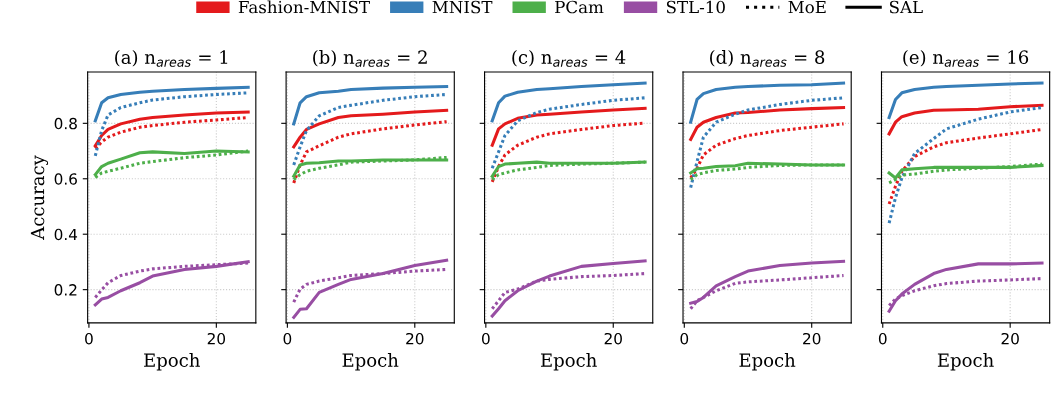 The width and height of the screenshot is (1056, 414). Describe the element at coordinates (370, 58) in the screenshot. I see `chart-title: (b) n$_{areas}$ = 2` at that location.